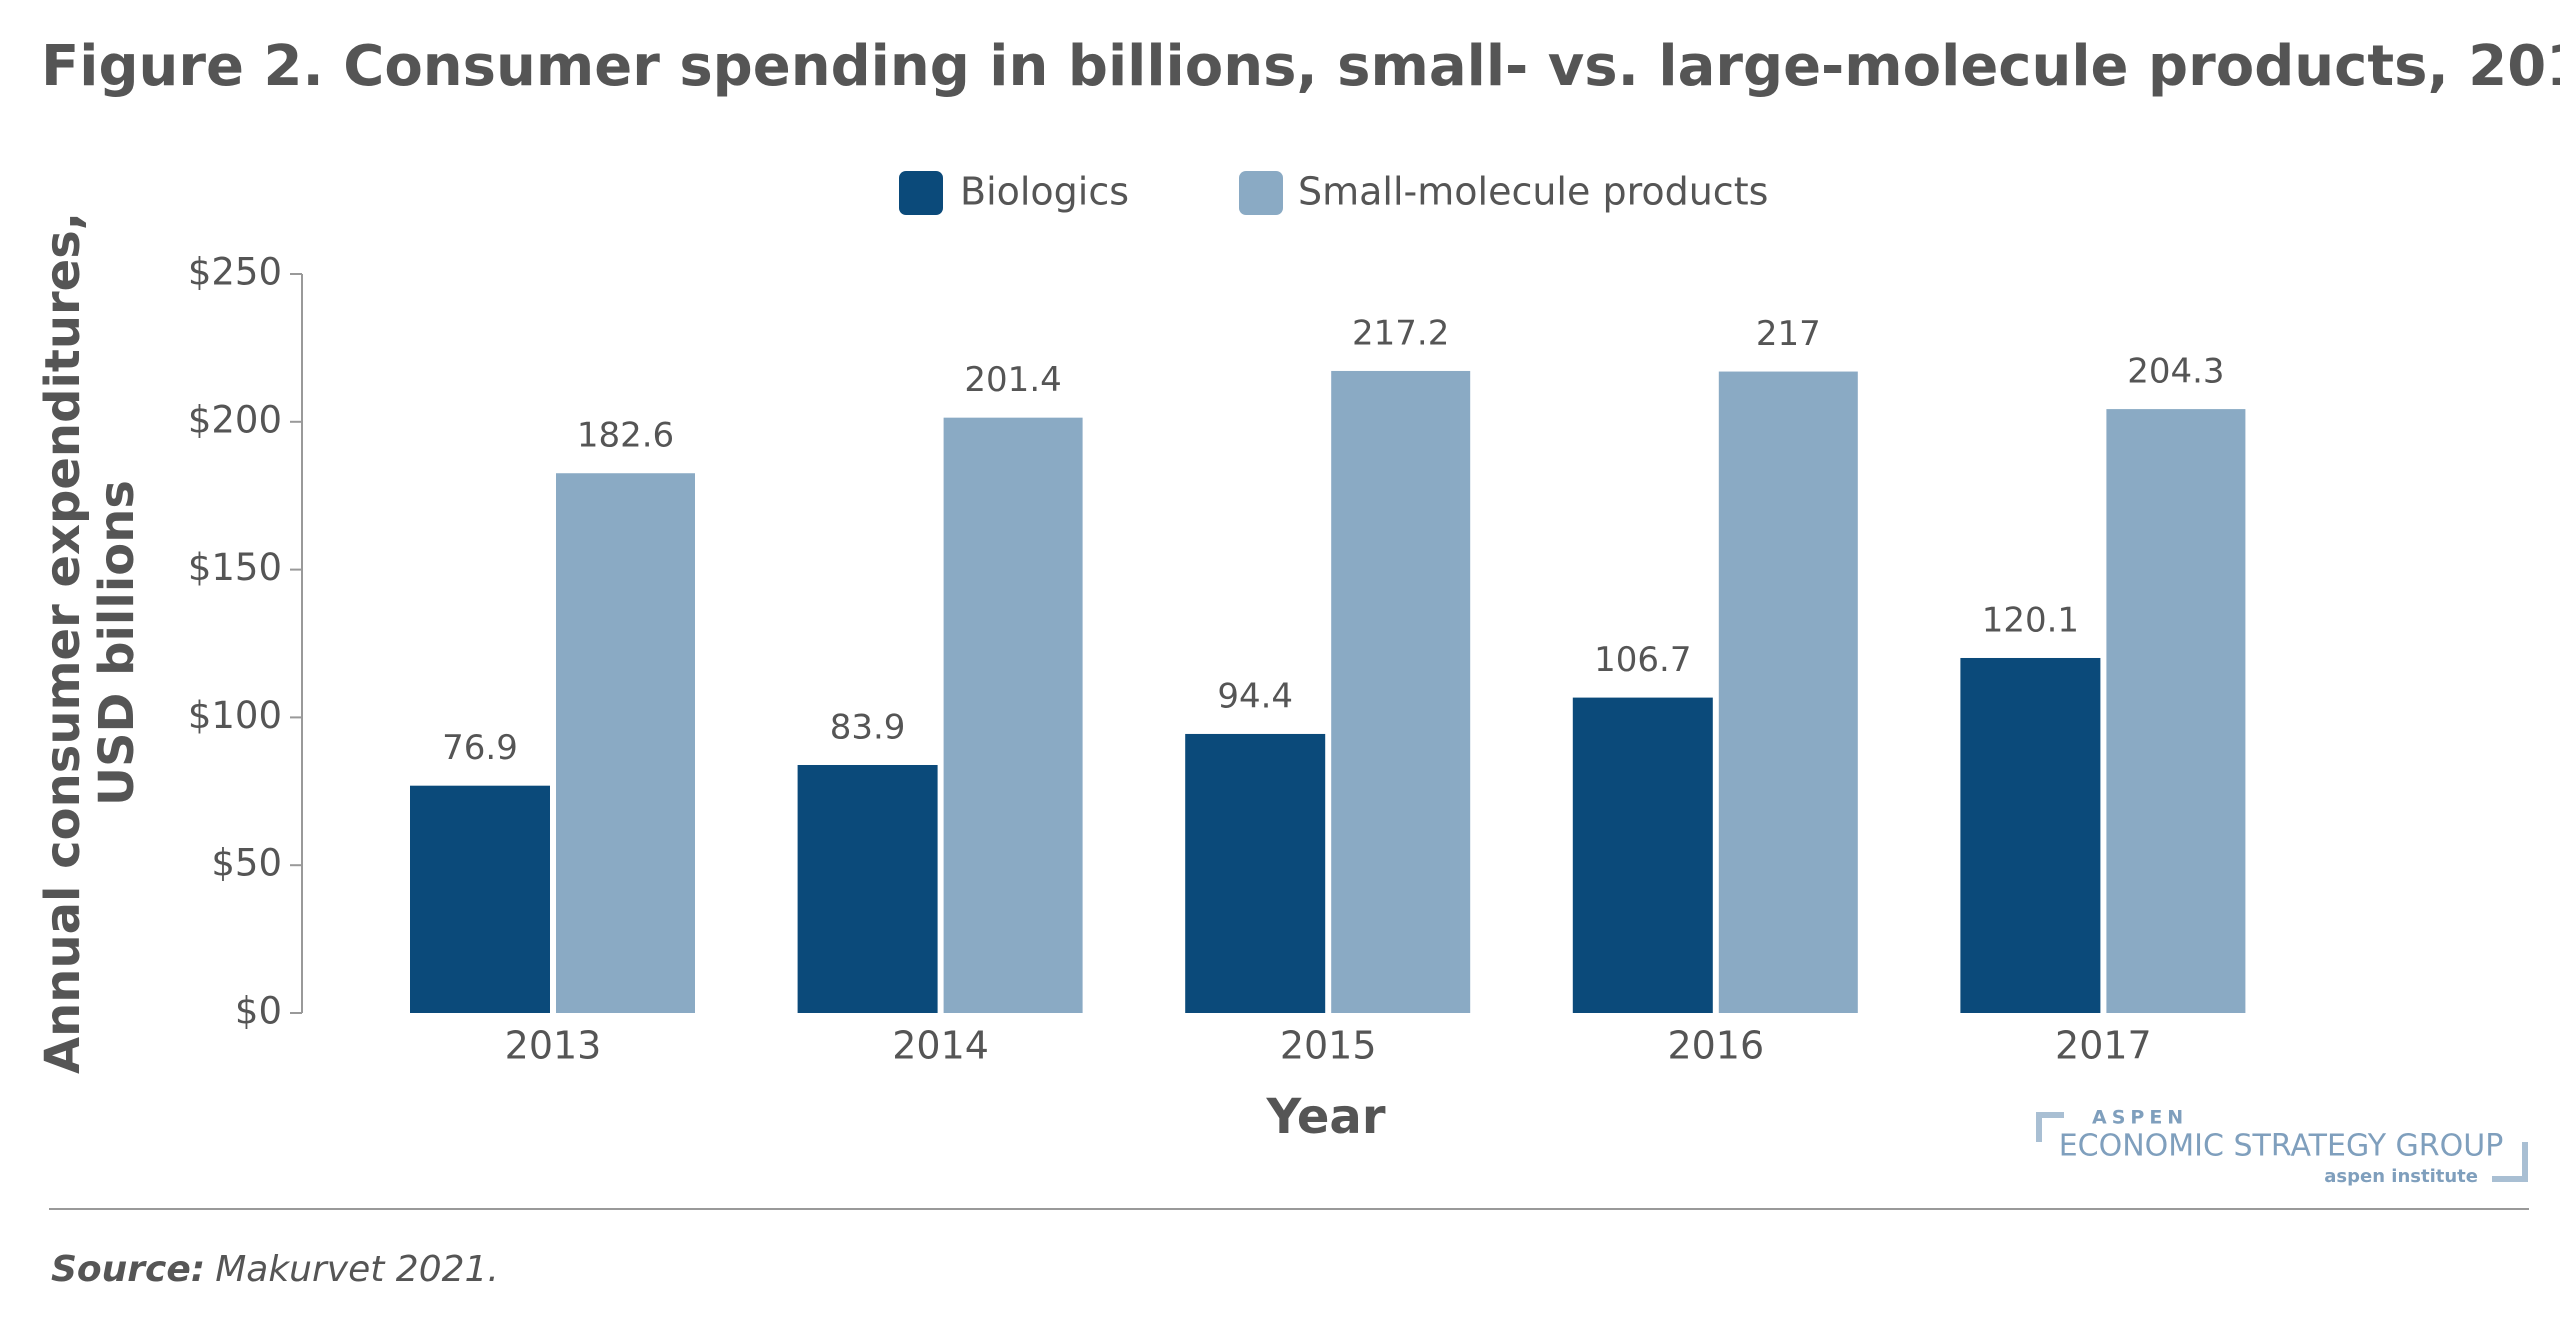 This screenshot has width=2560, height=1327. I want to click on y-tick-label: $0, so click(258, 1011).